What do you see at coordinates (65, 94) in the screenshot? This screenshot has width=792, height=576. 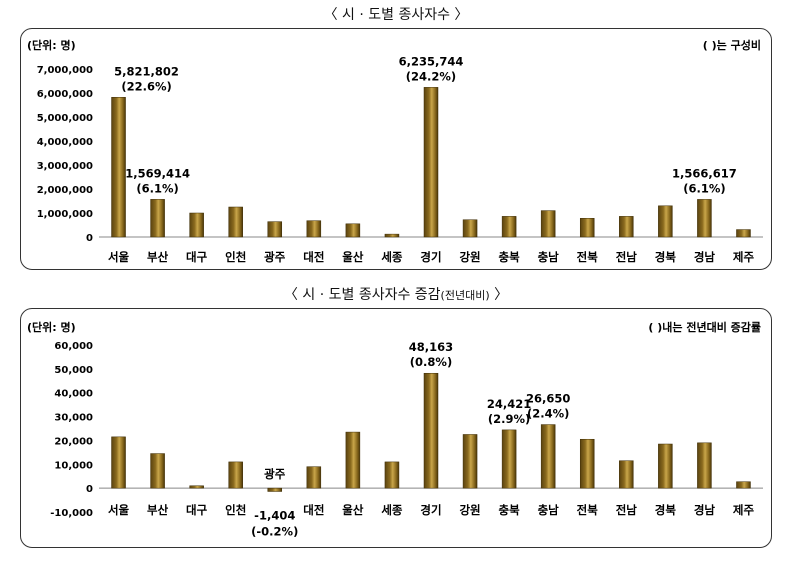 I see `y-tick-label: 6,000,000` at bounding box center [65, 94].